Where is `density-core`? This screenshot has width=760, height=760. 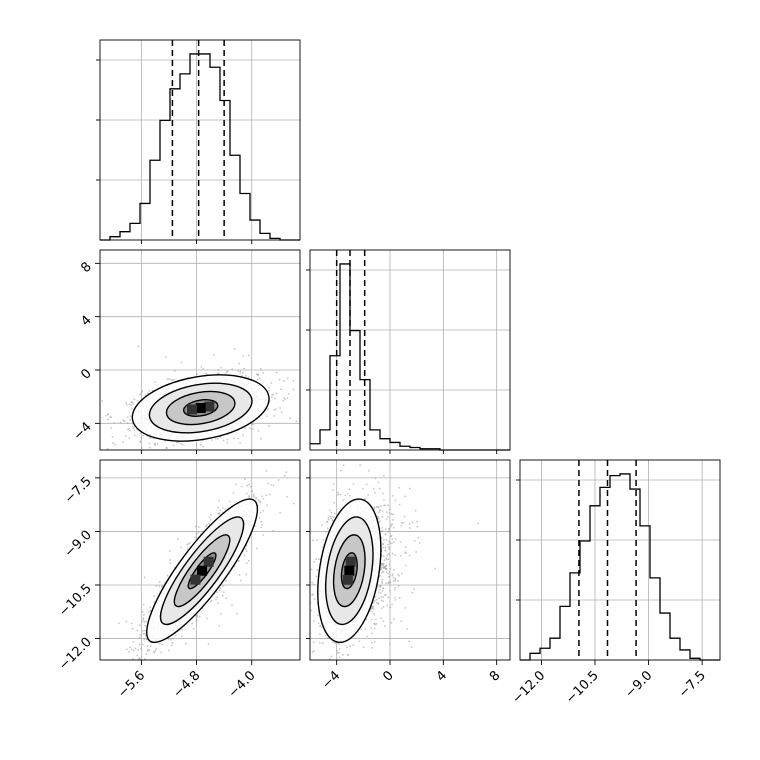
density-core is located at coordinates (201, 408).